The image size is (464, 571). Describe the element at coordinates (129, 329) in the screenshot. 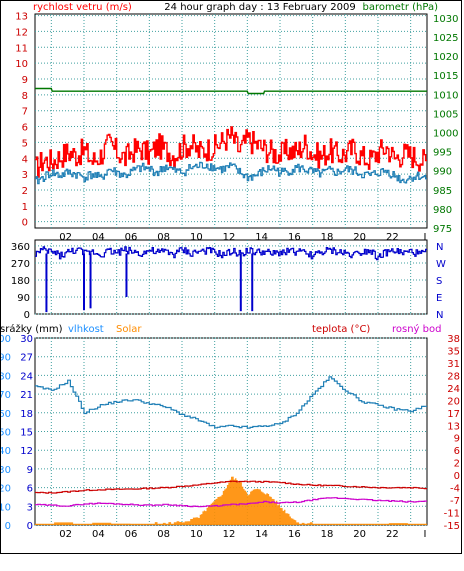

I see `solar-axis-title: Solar` at that location.